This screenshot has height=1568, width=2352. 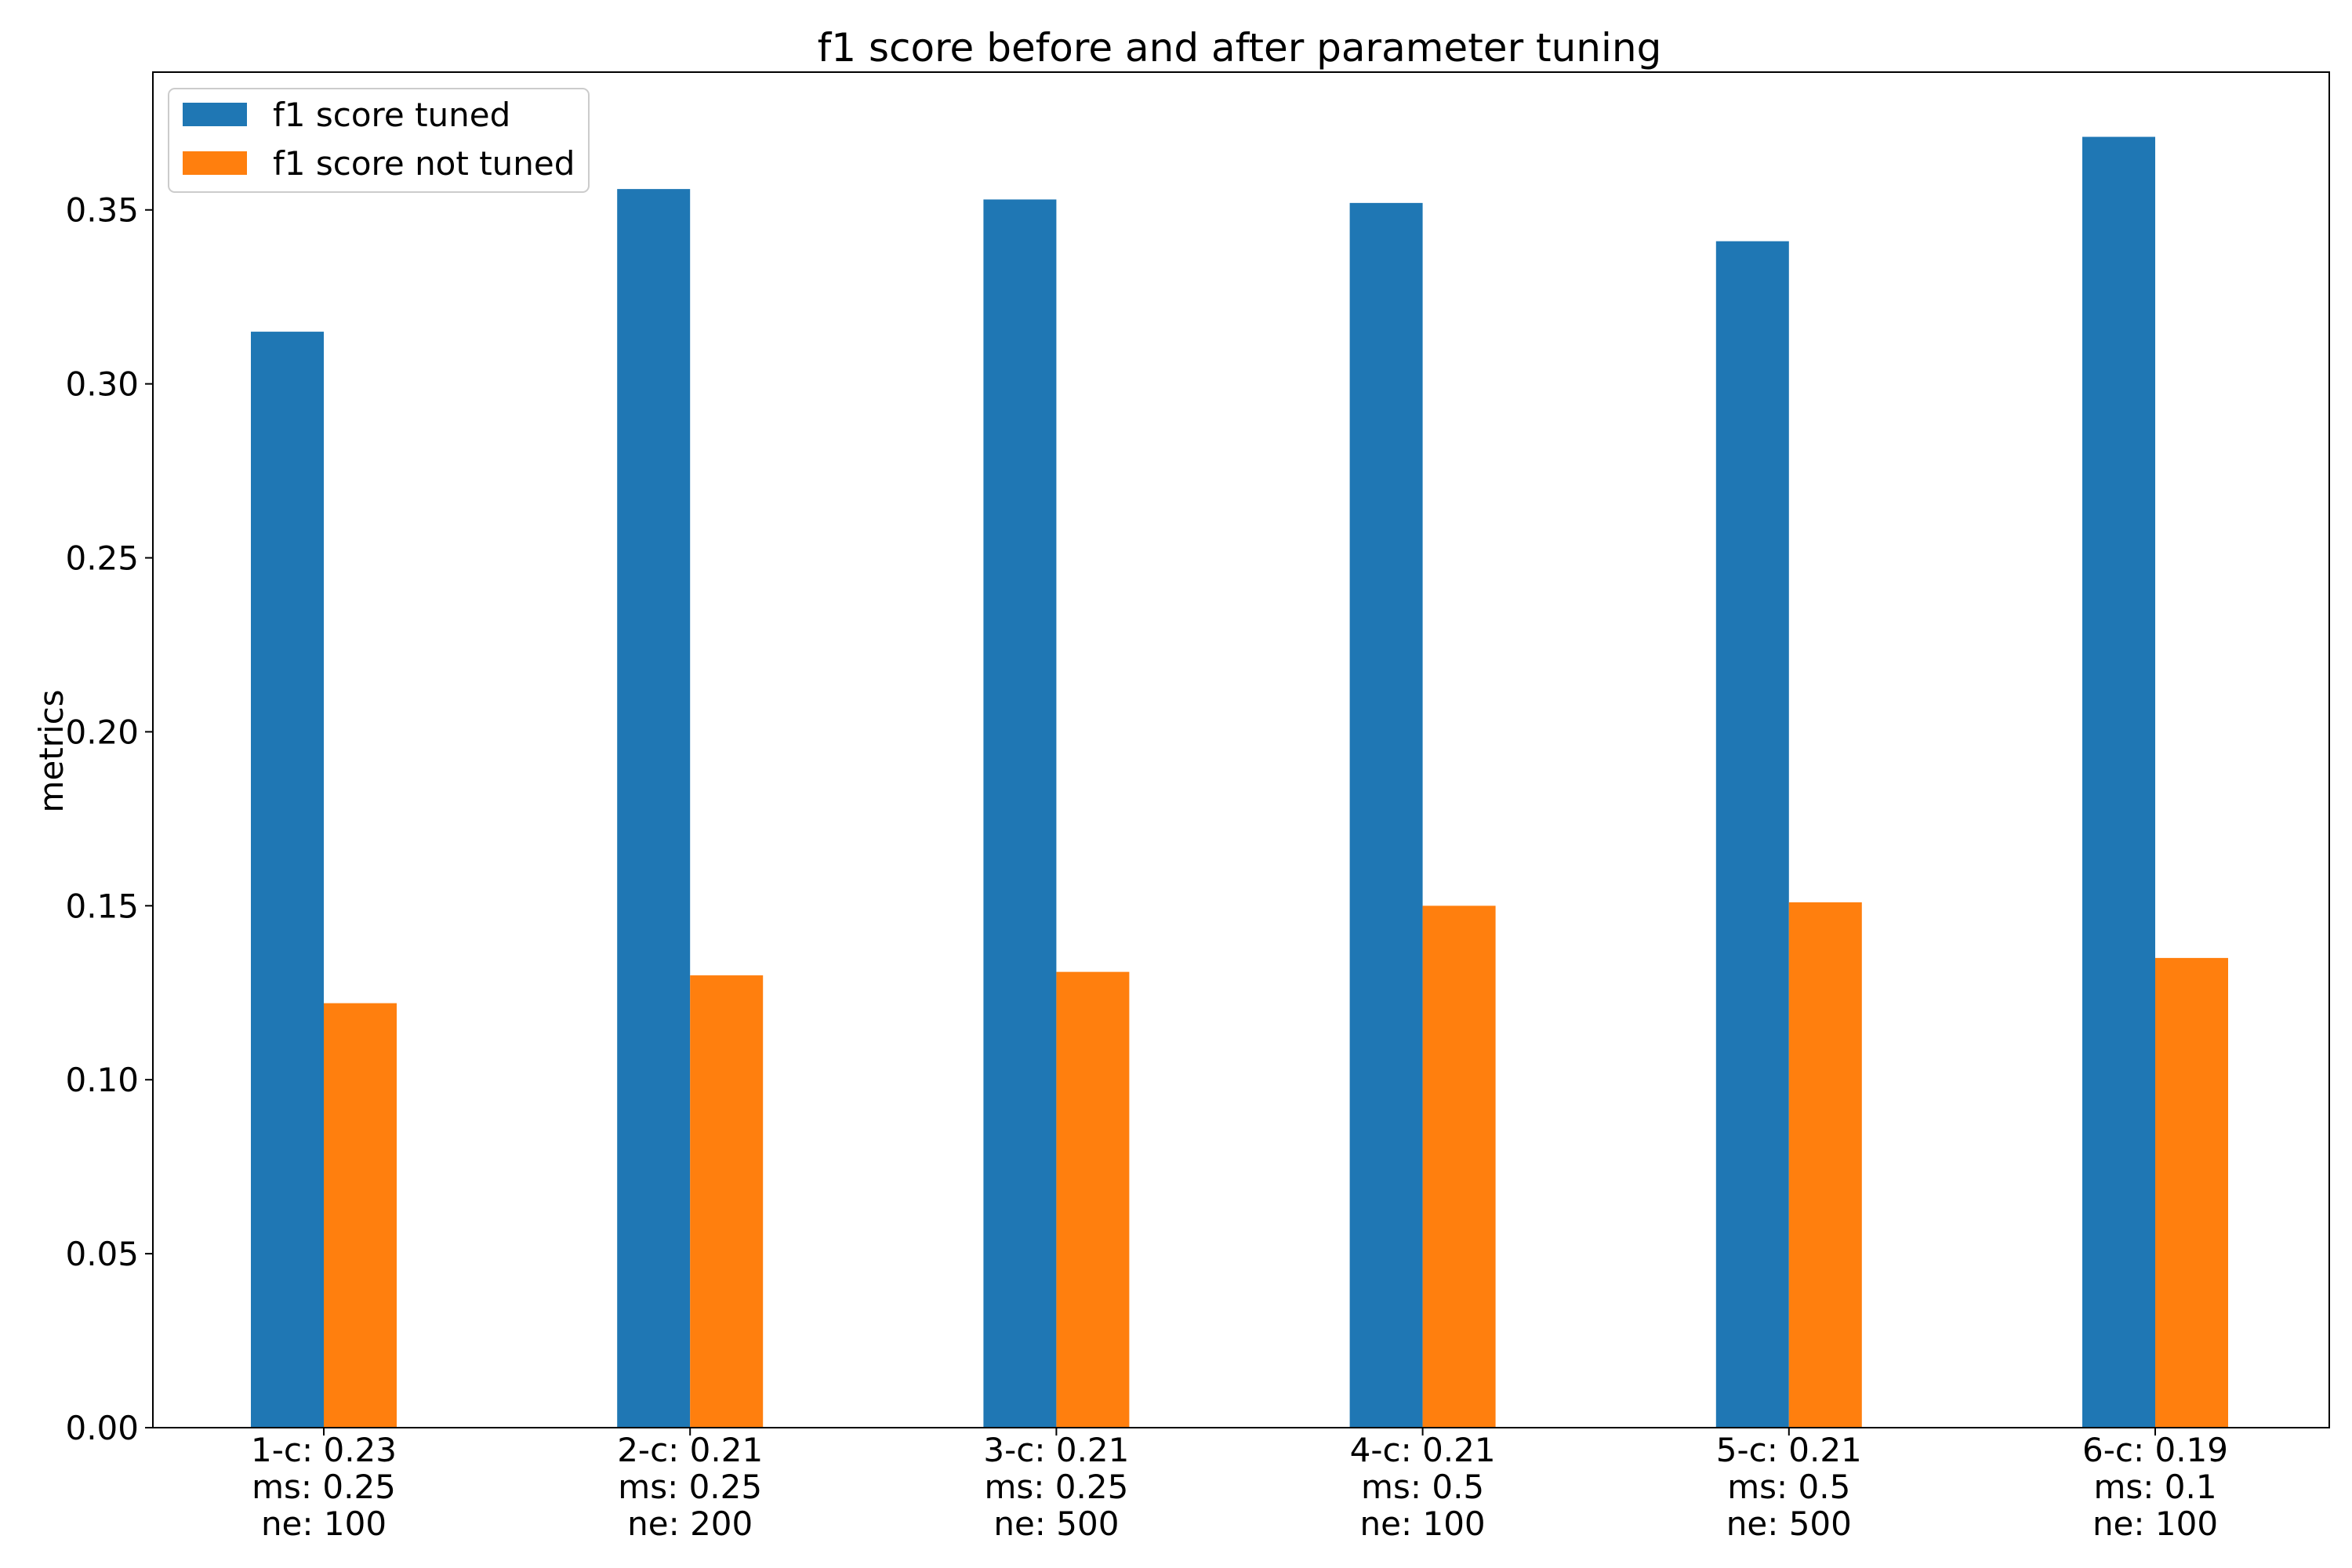 What do you see at coordinates (1423, 1450) in the screenshot?
I see `x-tick-label: 4-c: 0.21` at bounding box center [1423, 1450].